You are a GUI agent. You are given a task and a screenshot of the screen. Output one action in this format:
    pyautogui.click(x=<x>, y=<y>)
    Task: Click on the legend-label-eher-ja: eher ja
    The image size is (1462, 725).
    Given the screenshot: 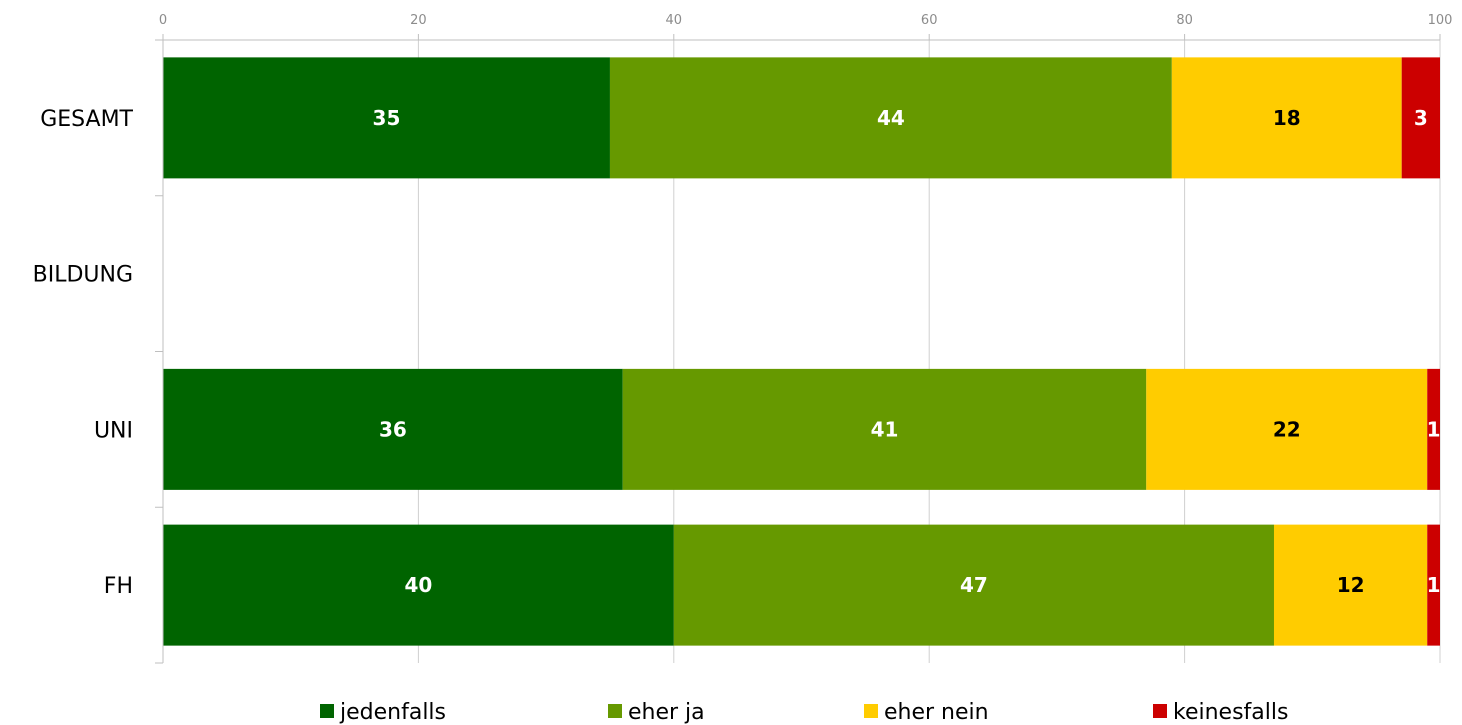 What is the action you would take?
    pyautogui.click(x=666, y=712)
    